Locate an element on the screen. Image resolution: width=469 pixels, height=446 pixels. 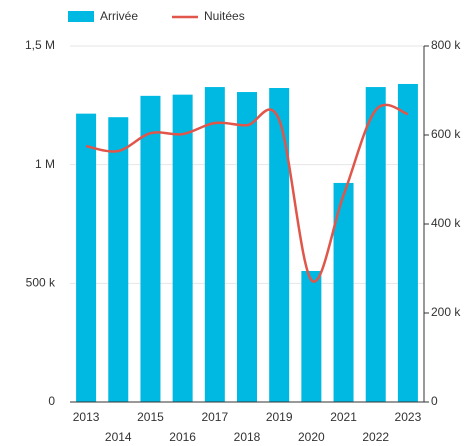
legend-label: Arrivée is located at coordinates (119, 16).